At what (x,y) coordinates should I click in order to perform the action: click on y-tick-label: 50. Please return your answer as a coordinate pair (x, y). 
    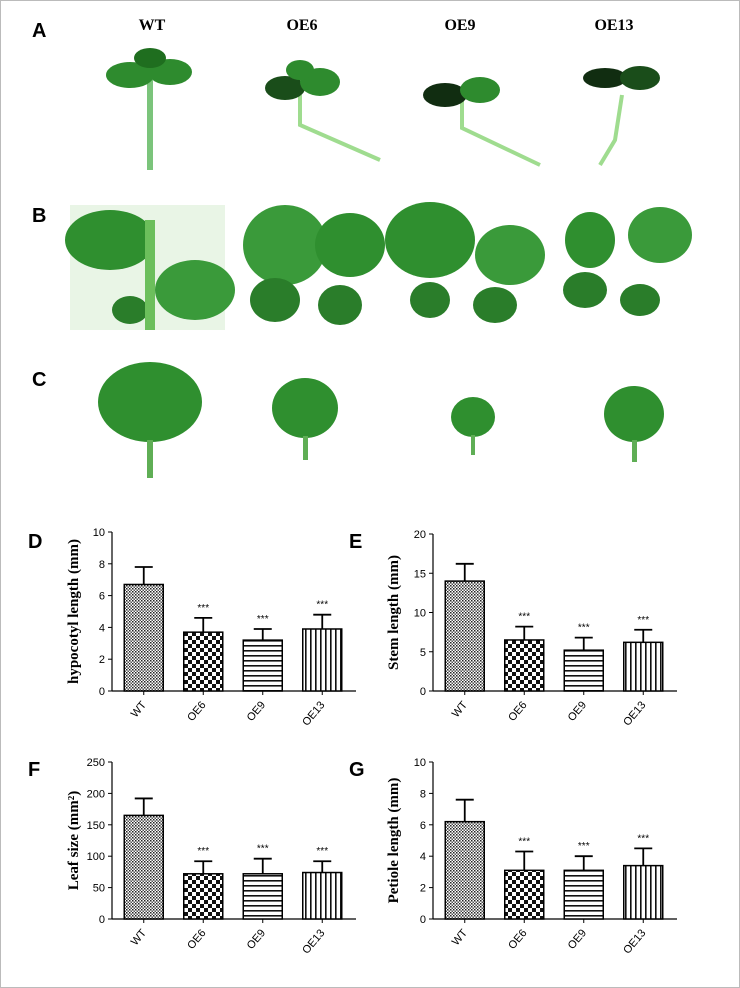
    Looking at the image, I should click on (99, 889).